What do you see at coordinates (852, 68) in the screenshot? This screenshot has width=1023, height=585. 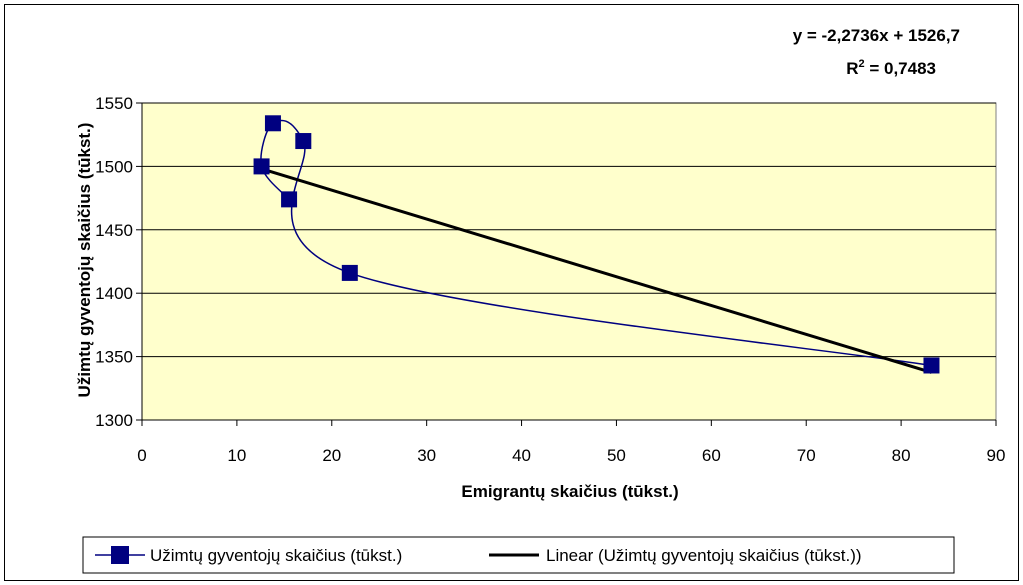 I see `r-squared-letter: R` at bounding box center [852, 68].